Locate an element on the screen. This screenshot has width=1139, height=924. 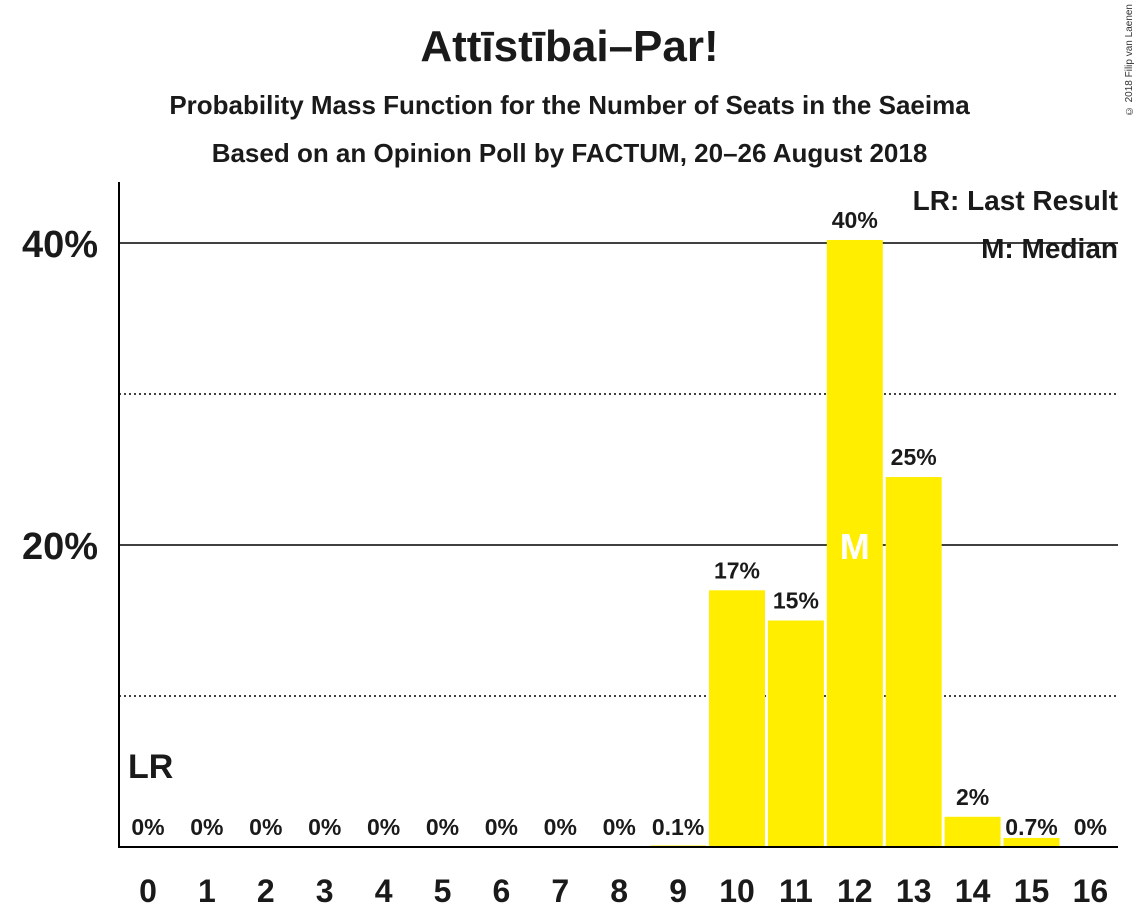
data-label: 0.7% is located at coordinates (1031, 827).